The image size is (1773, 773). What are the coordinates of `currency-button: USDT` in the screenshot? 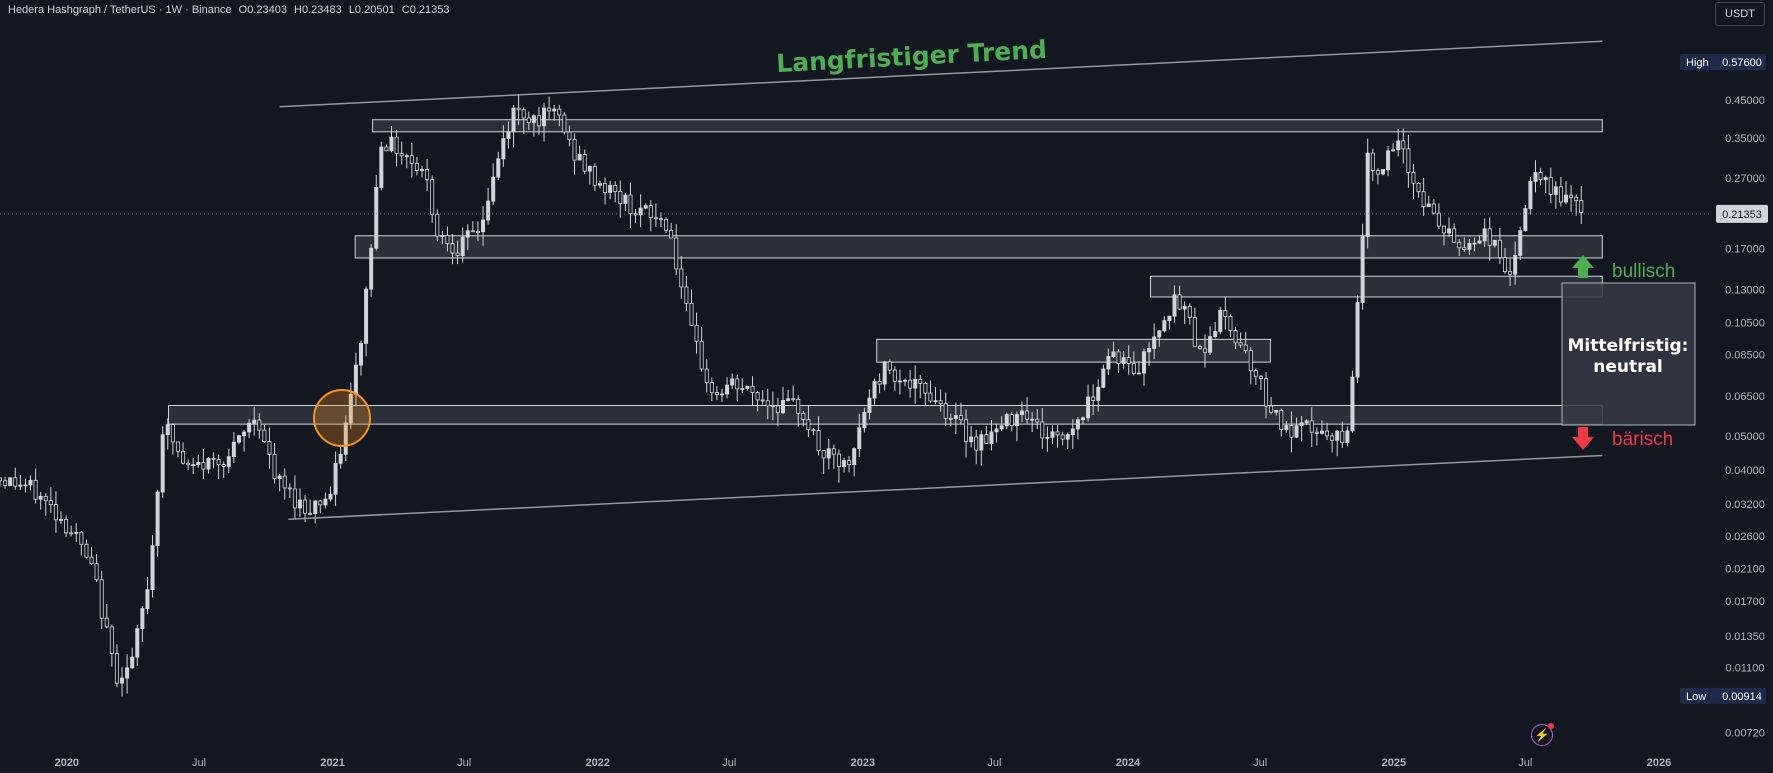 It's located at (1740, 14).